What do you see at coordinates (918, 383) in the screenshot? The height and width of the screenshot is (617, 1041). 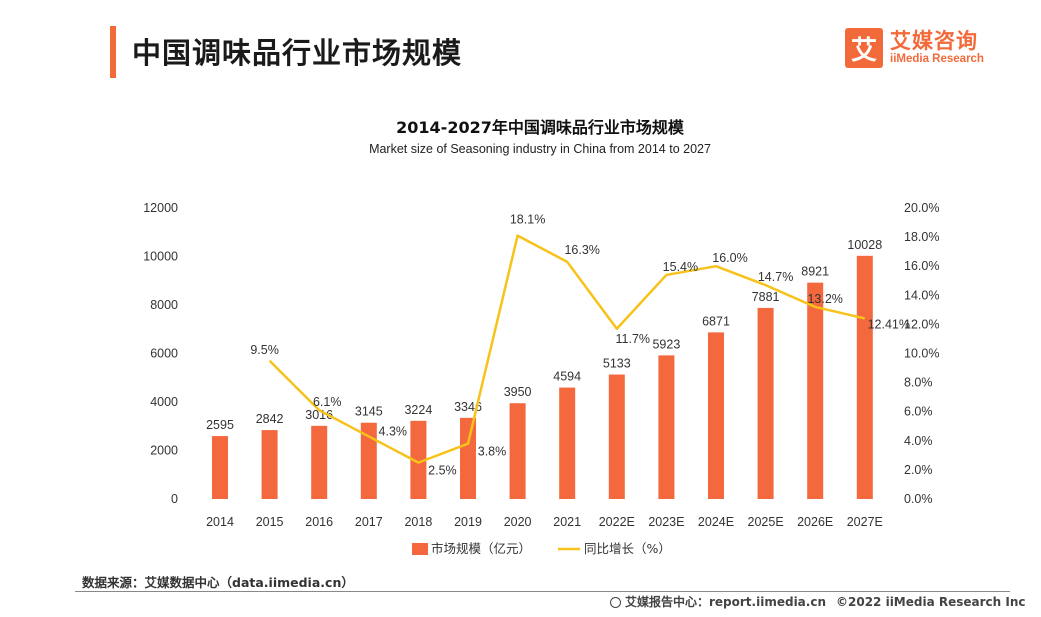 I see `y-right-tick-label: 8.0%` at bounding box center [918, 383].